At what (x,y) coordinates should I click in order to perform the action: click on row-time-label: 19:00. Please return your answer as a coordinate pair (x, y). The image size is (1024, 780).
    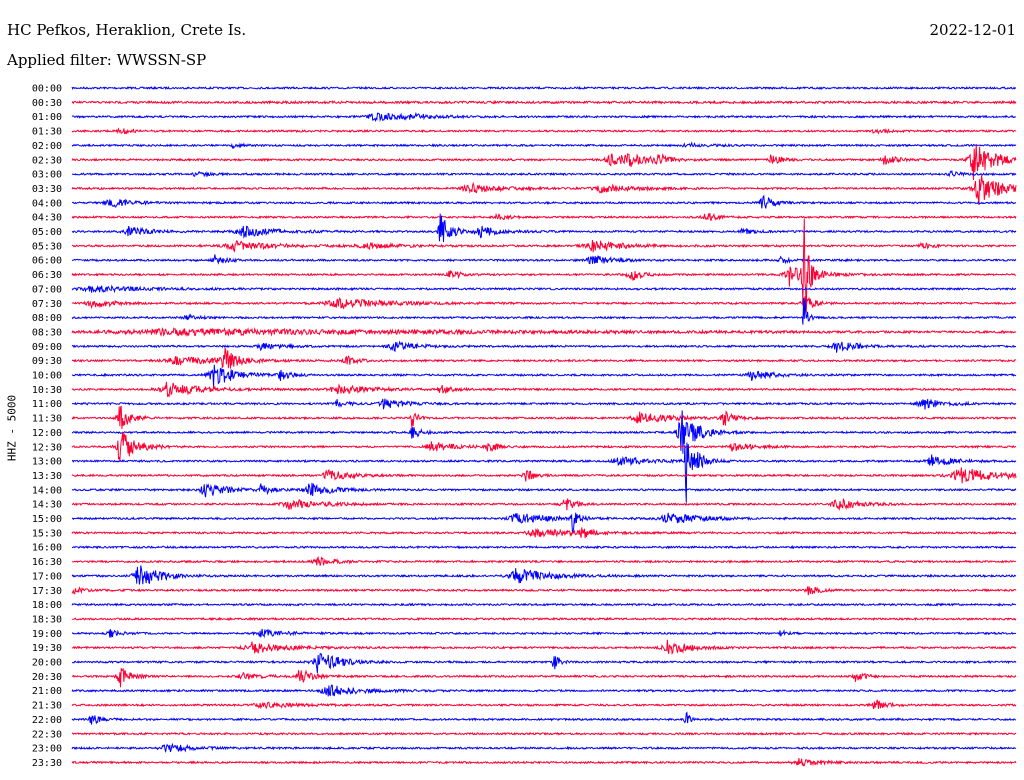
    Looking at the image, I should click on (47, 634).